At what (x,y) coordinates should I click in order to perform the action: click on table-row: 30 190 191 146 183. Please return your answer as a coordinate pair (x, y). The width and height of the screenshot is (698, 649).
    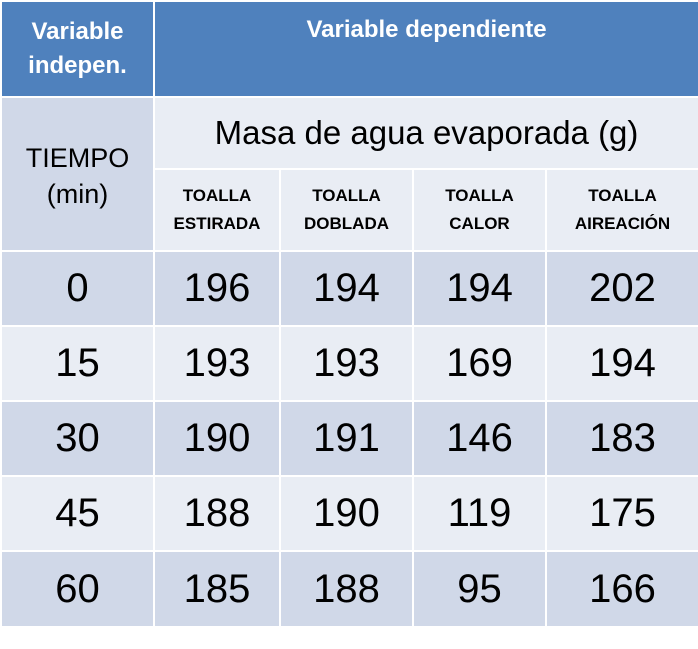
    Looking at the image, I should click on (349, 438).